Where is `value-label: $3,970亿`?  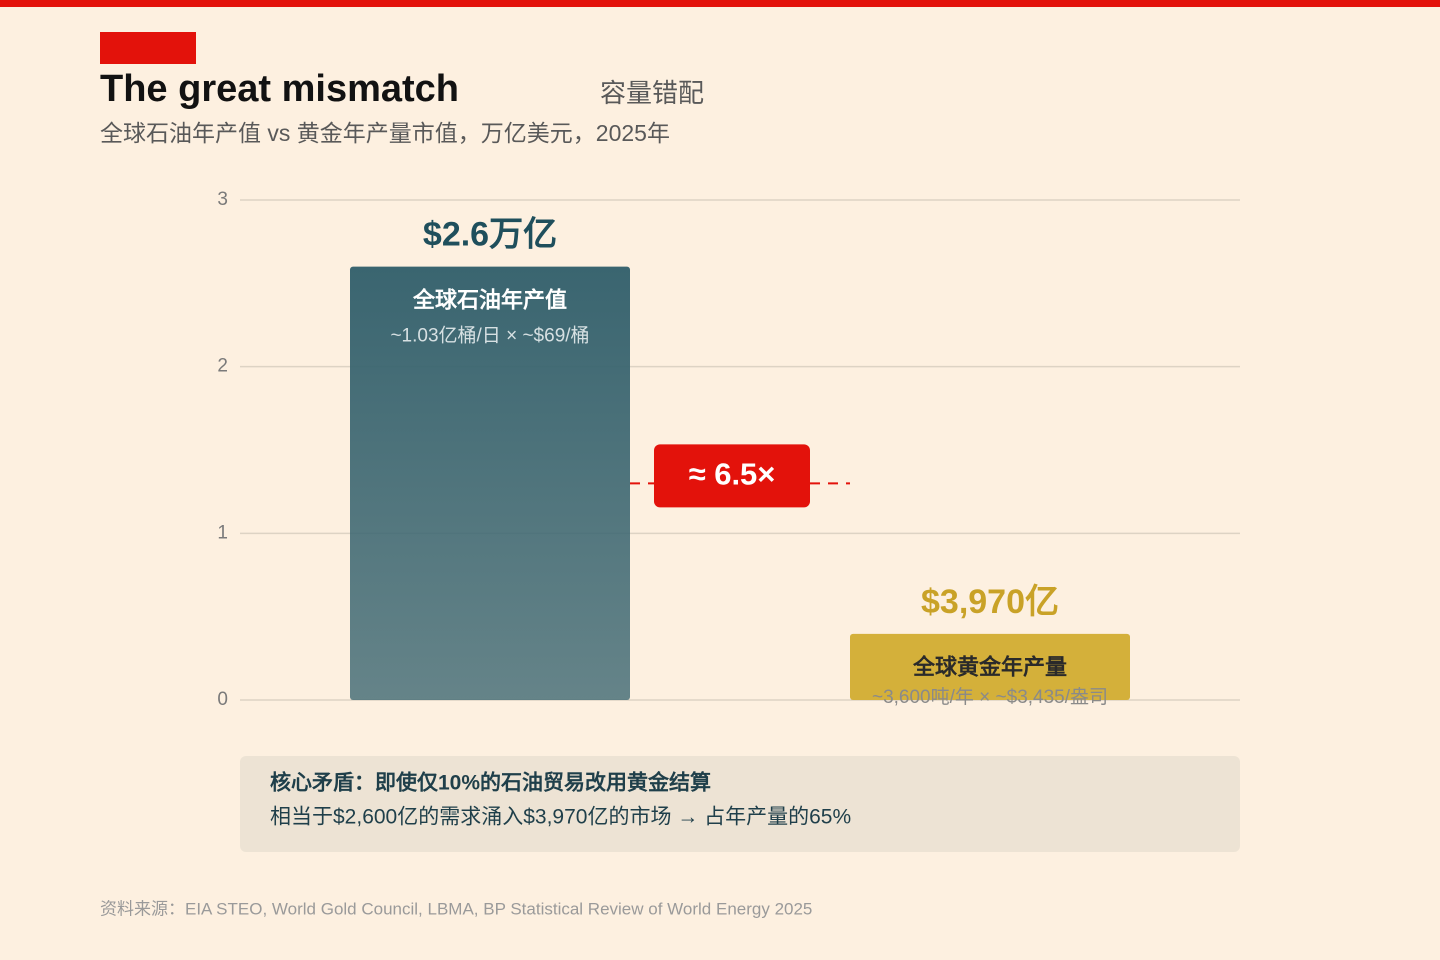 value-label: $3,970亿 is located at coordinates (990, 602).